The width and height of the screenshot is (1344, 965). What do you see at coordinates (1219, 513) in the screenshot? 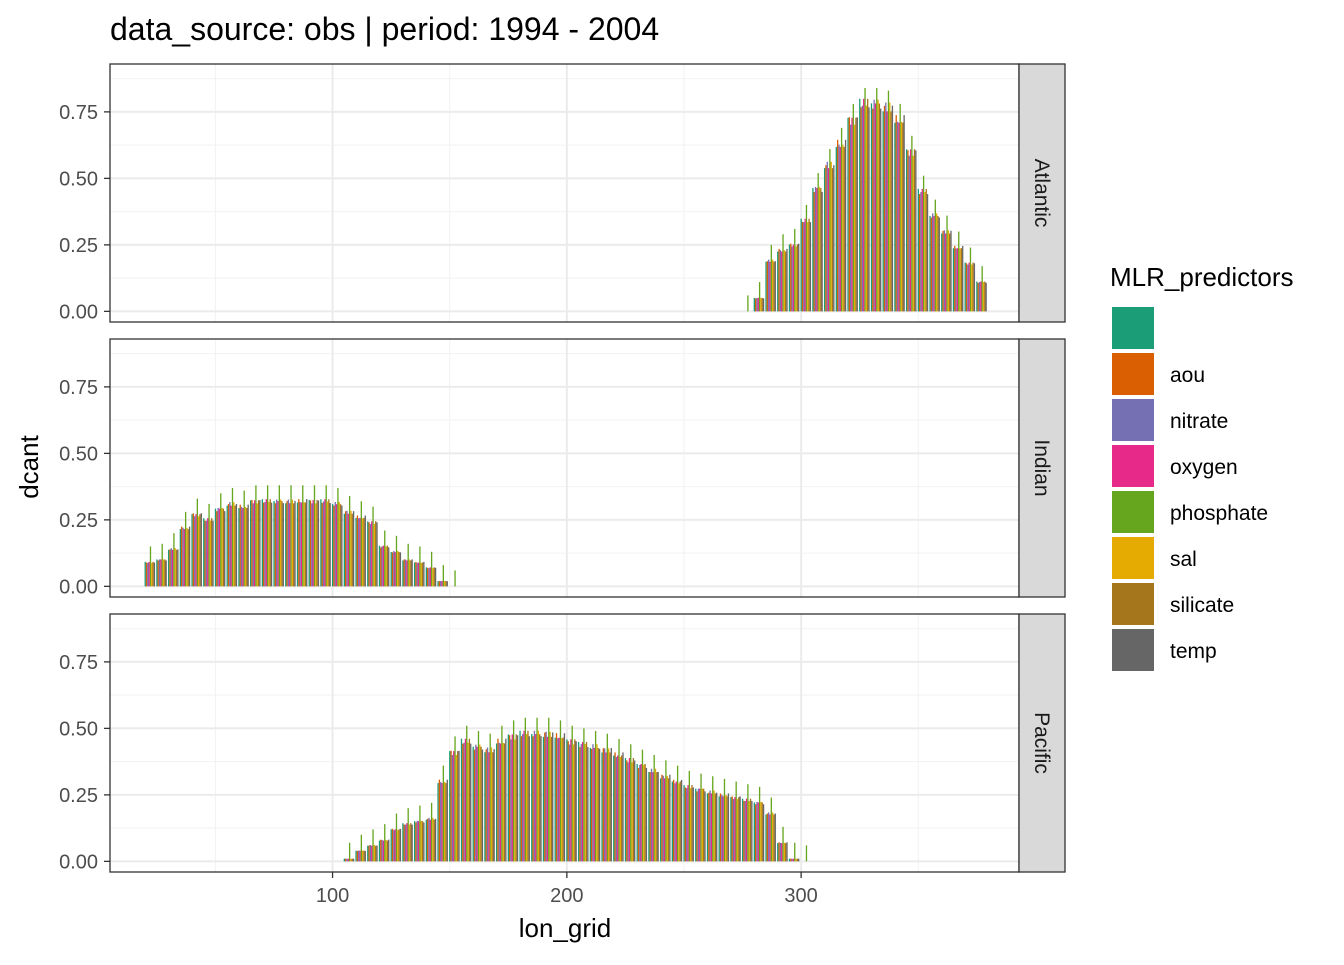
I see `legend-label: phosphate` at bounding box center [1219, 513].